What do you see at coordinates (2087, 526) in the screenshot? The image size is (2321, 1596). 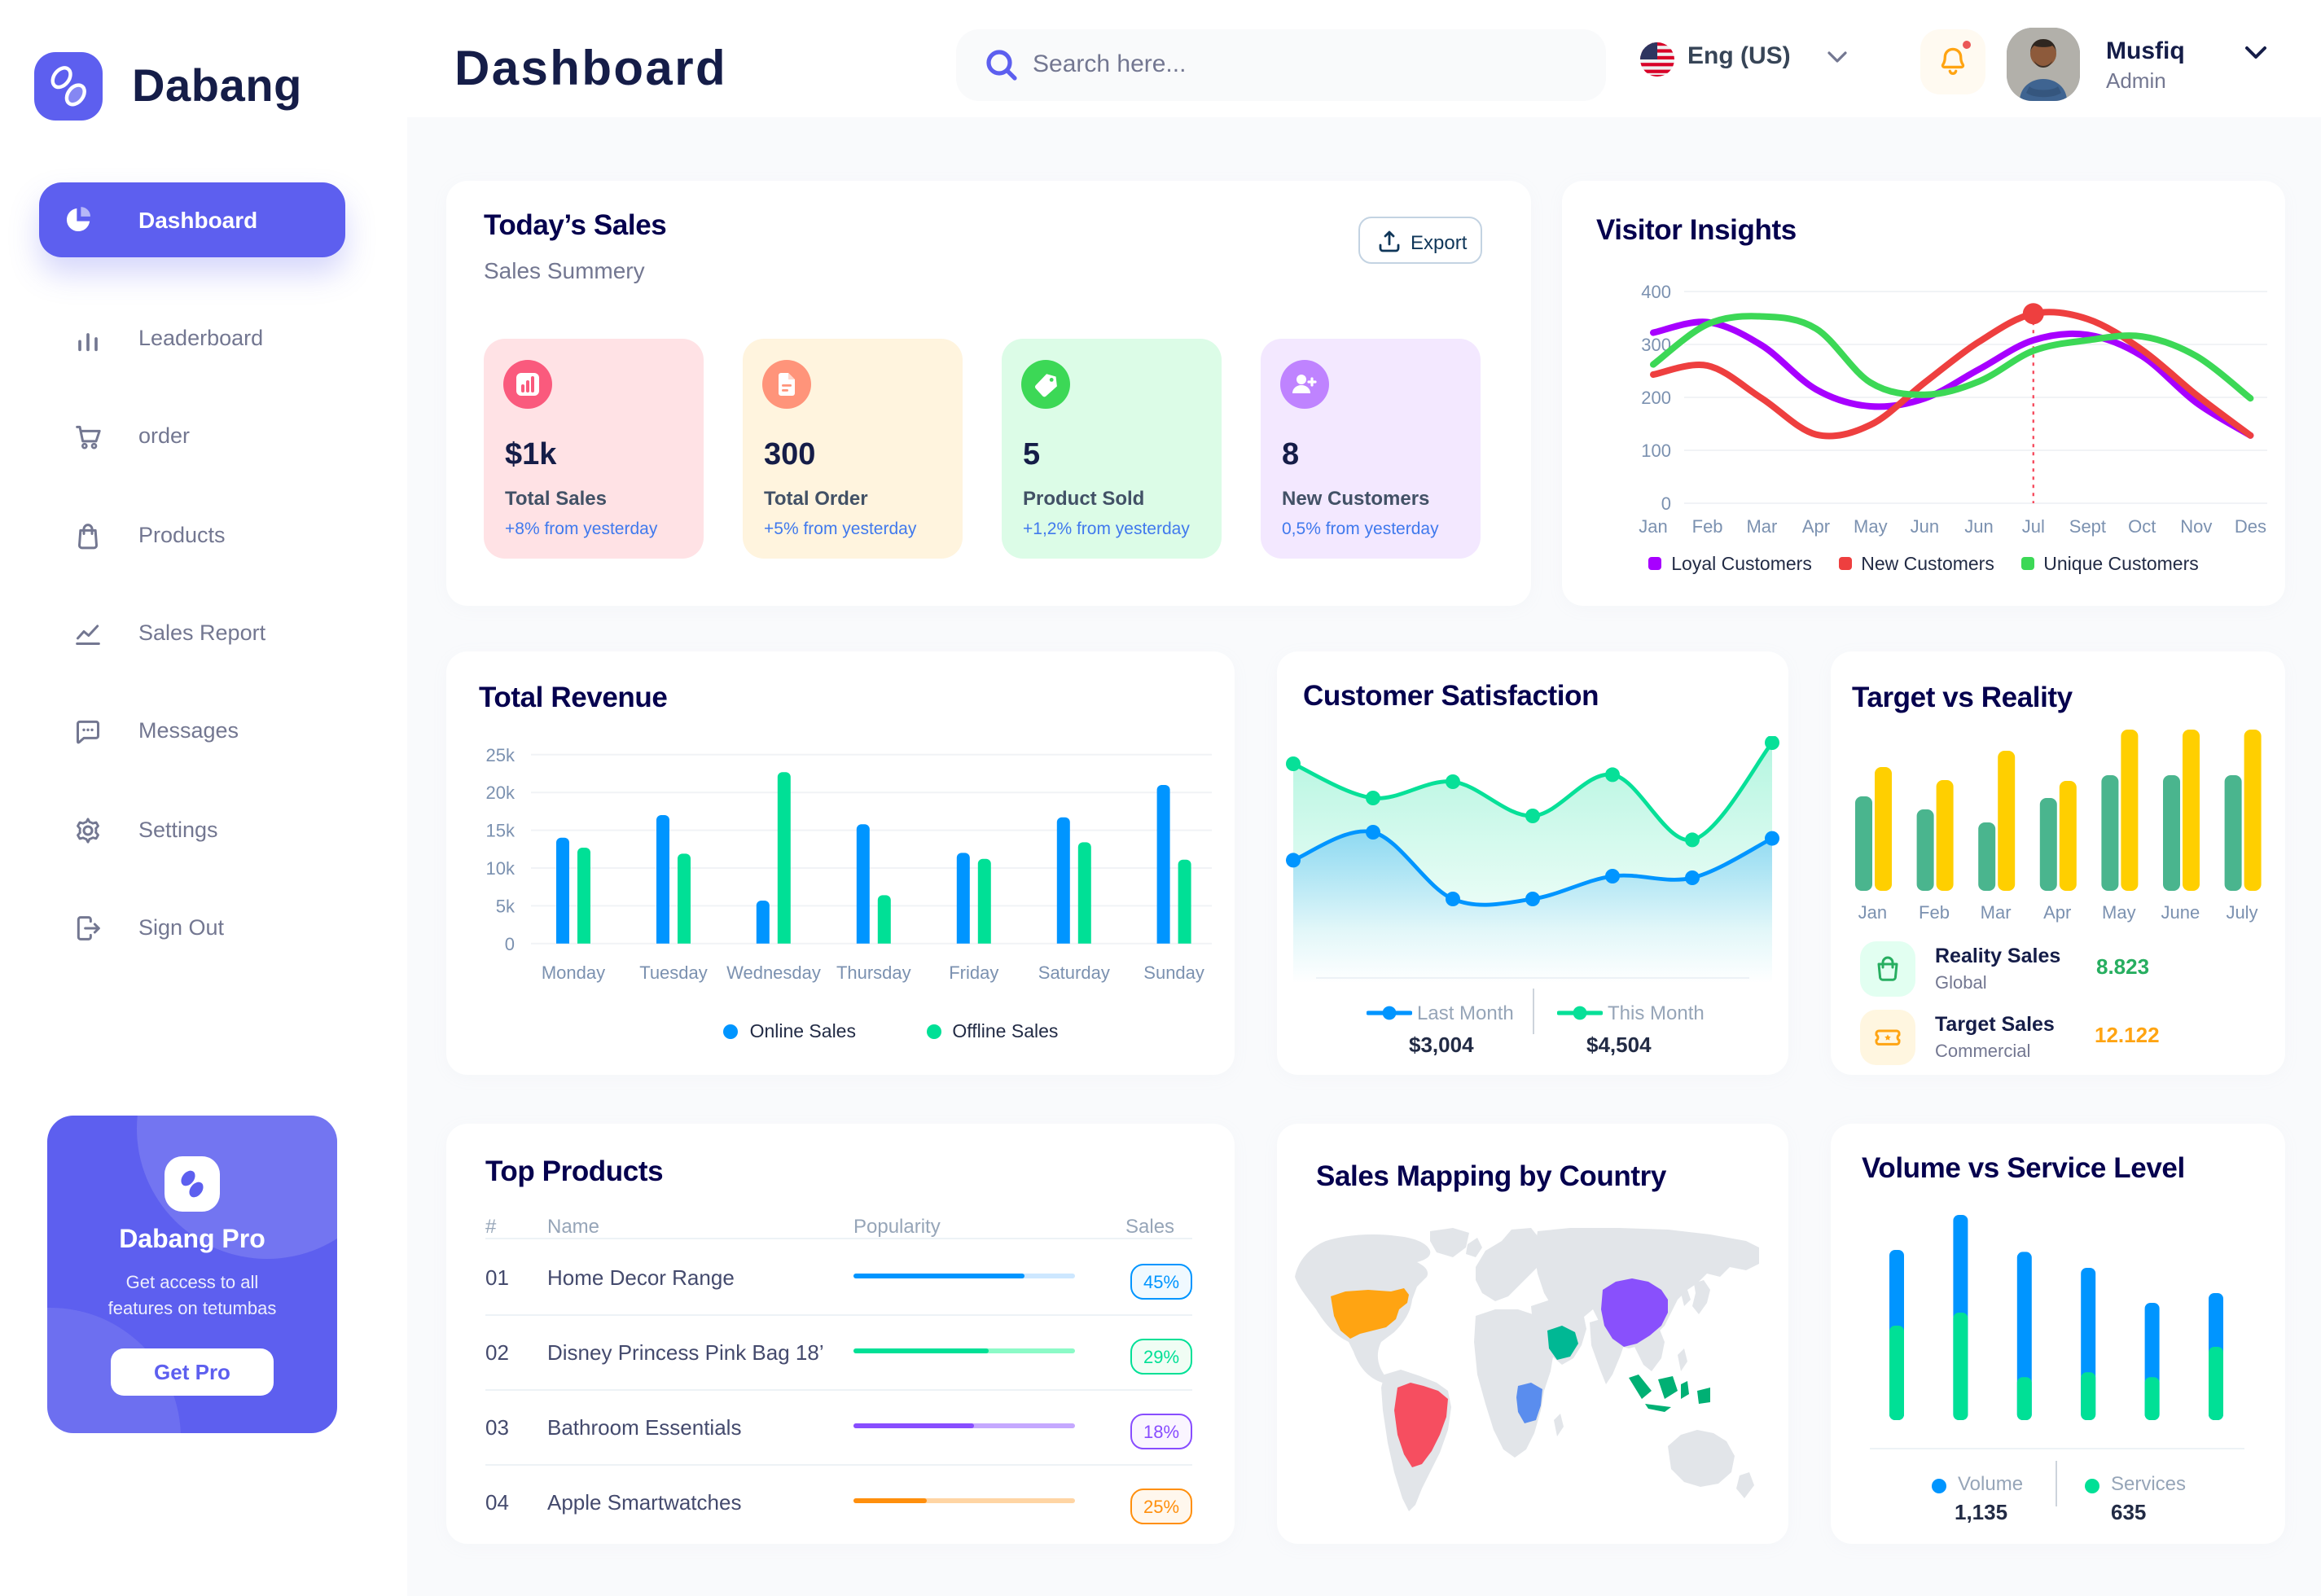 I see `svg-text: Sept` at bounding box center [2087, 526].